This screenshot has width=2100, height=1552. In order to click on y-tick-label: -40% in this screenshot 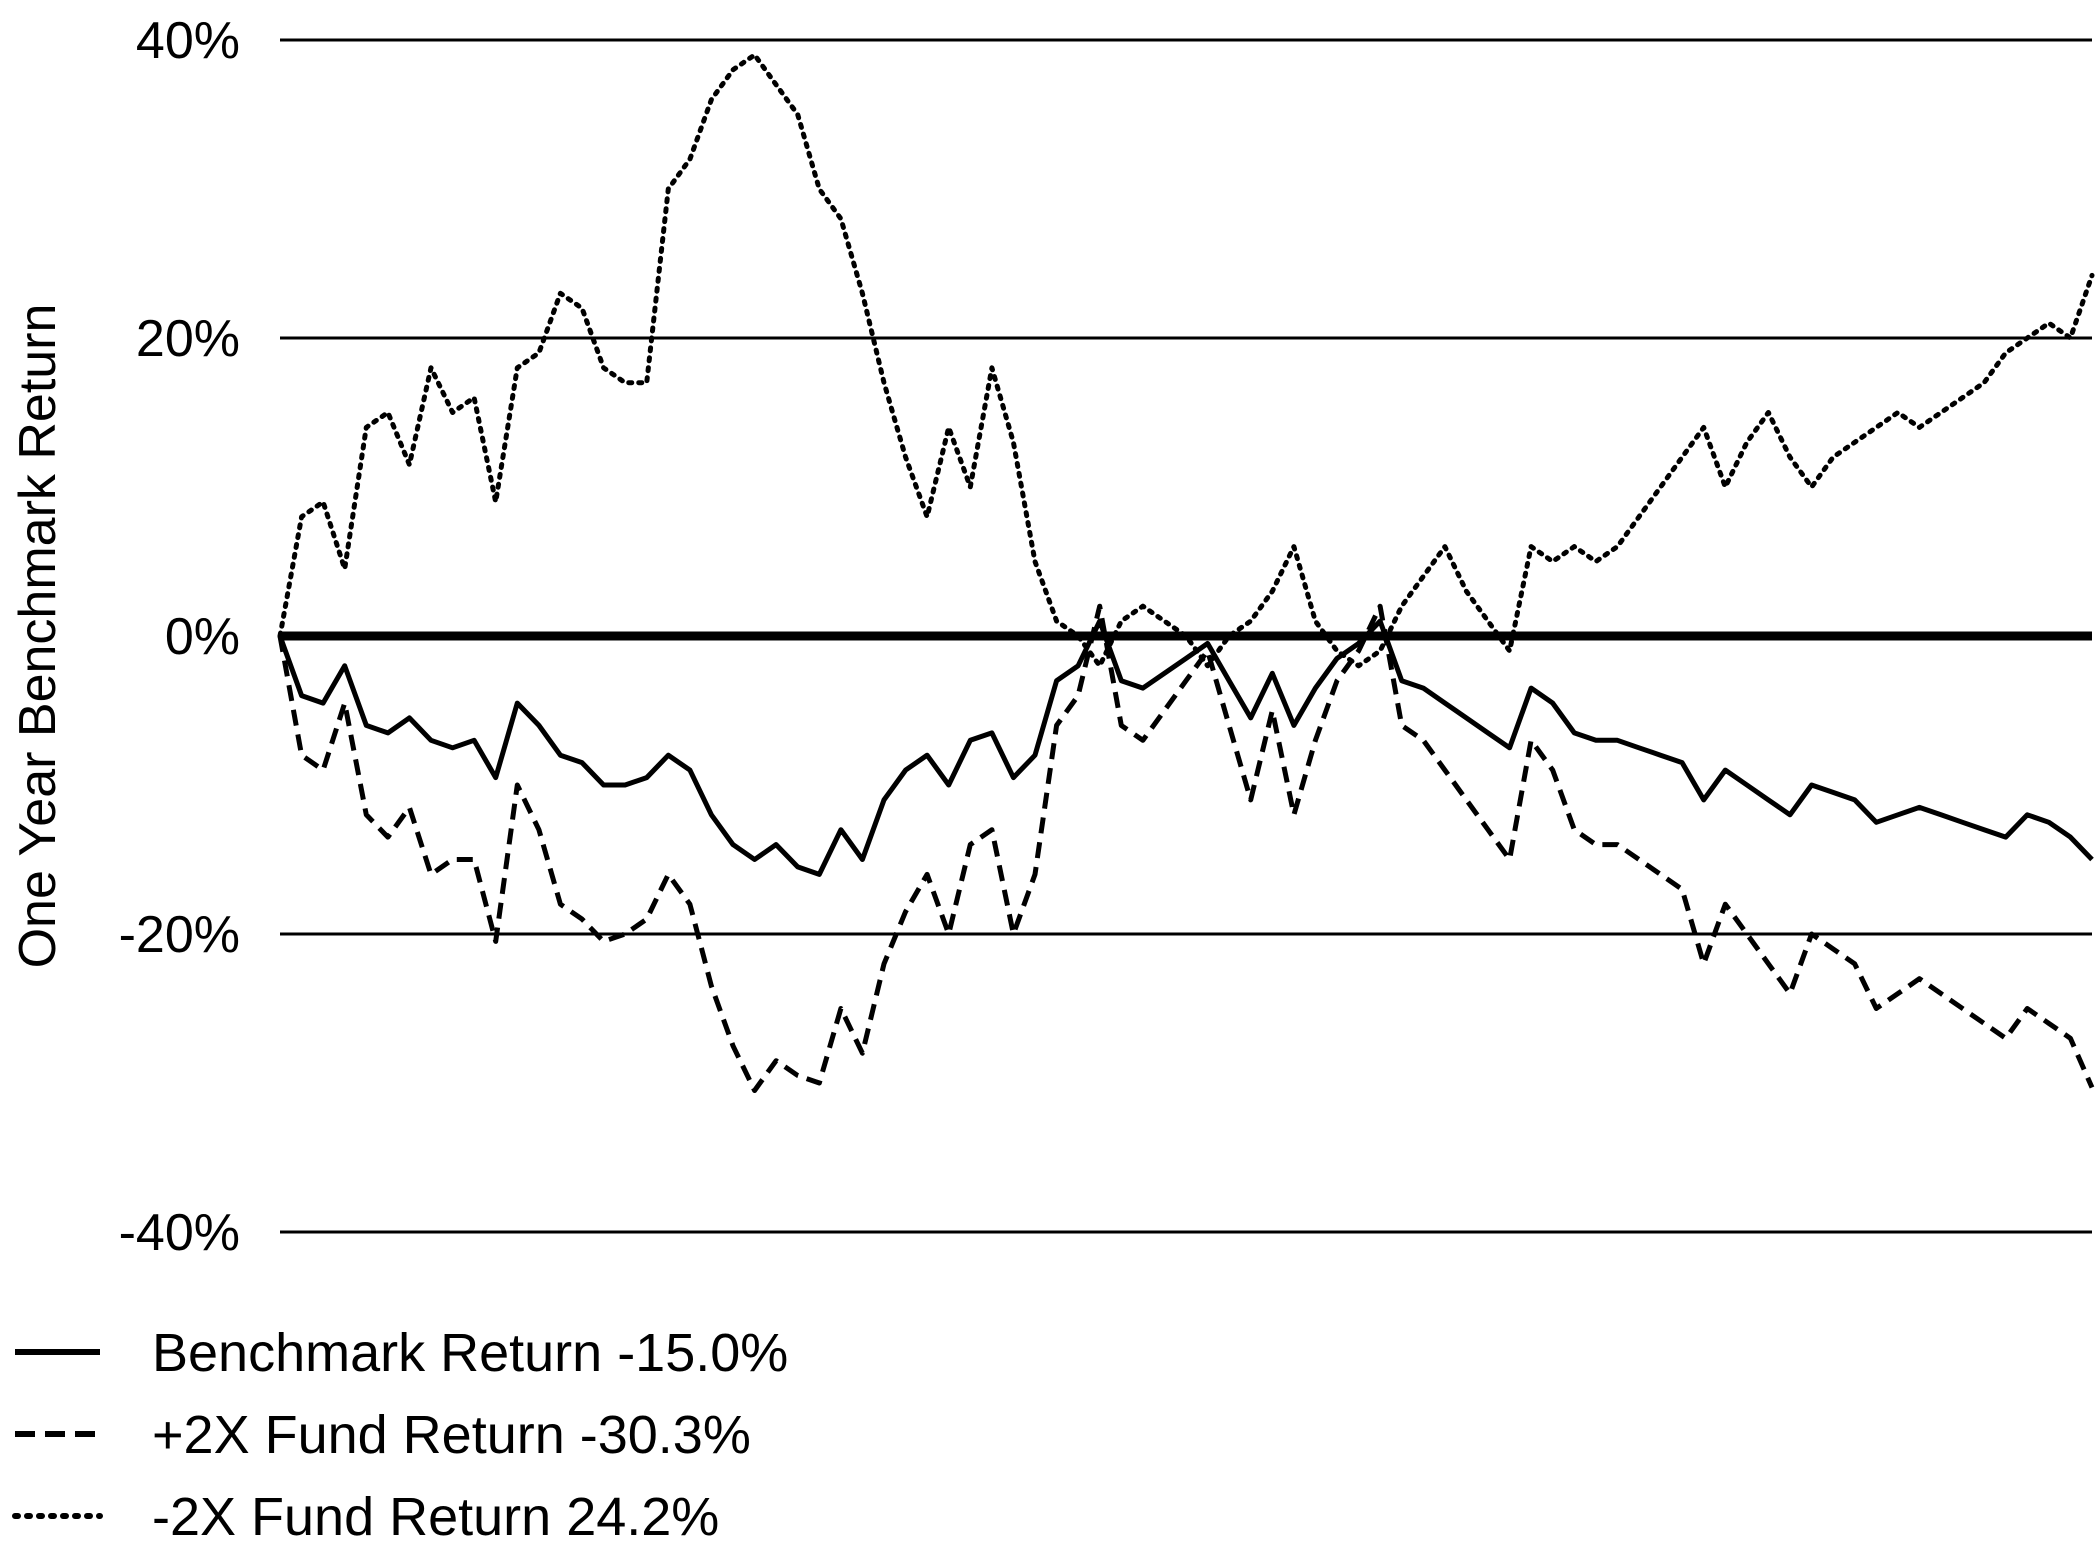, I will do `click(179, 1233)`.